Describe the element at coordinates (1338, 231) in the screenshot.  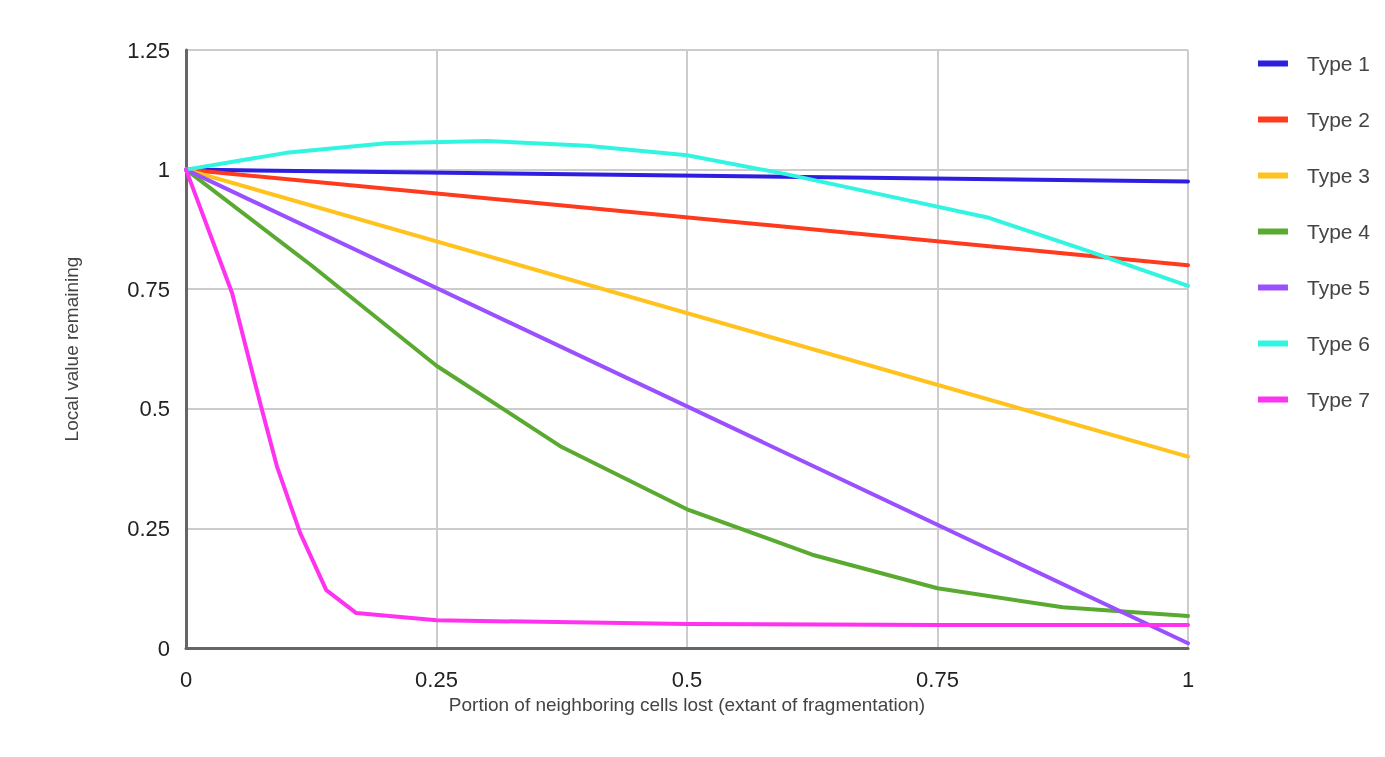
I see `legend-label: Type 4` at that location.